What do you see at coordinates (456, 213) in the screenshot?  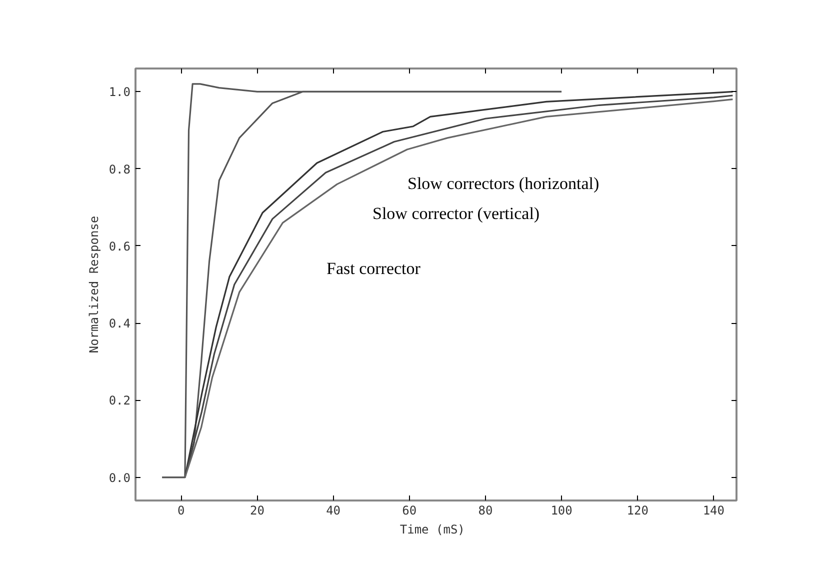 I see `annotation: Slow corrector (vertical)` at bounding box center [456, 213].